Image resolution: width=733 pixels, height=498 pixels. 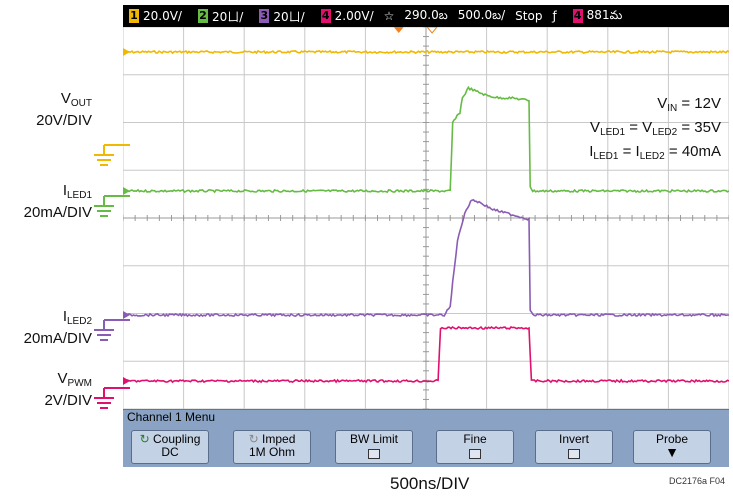 I want to click on iled2-label-main: I, so click(x=64, y=316).